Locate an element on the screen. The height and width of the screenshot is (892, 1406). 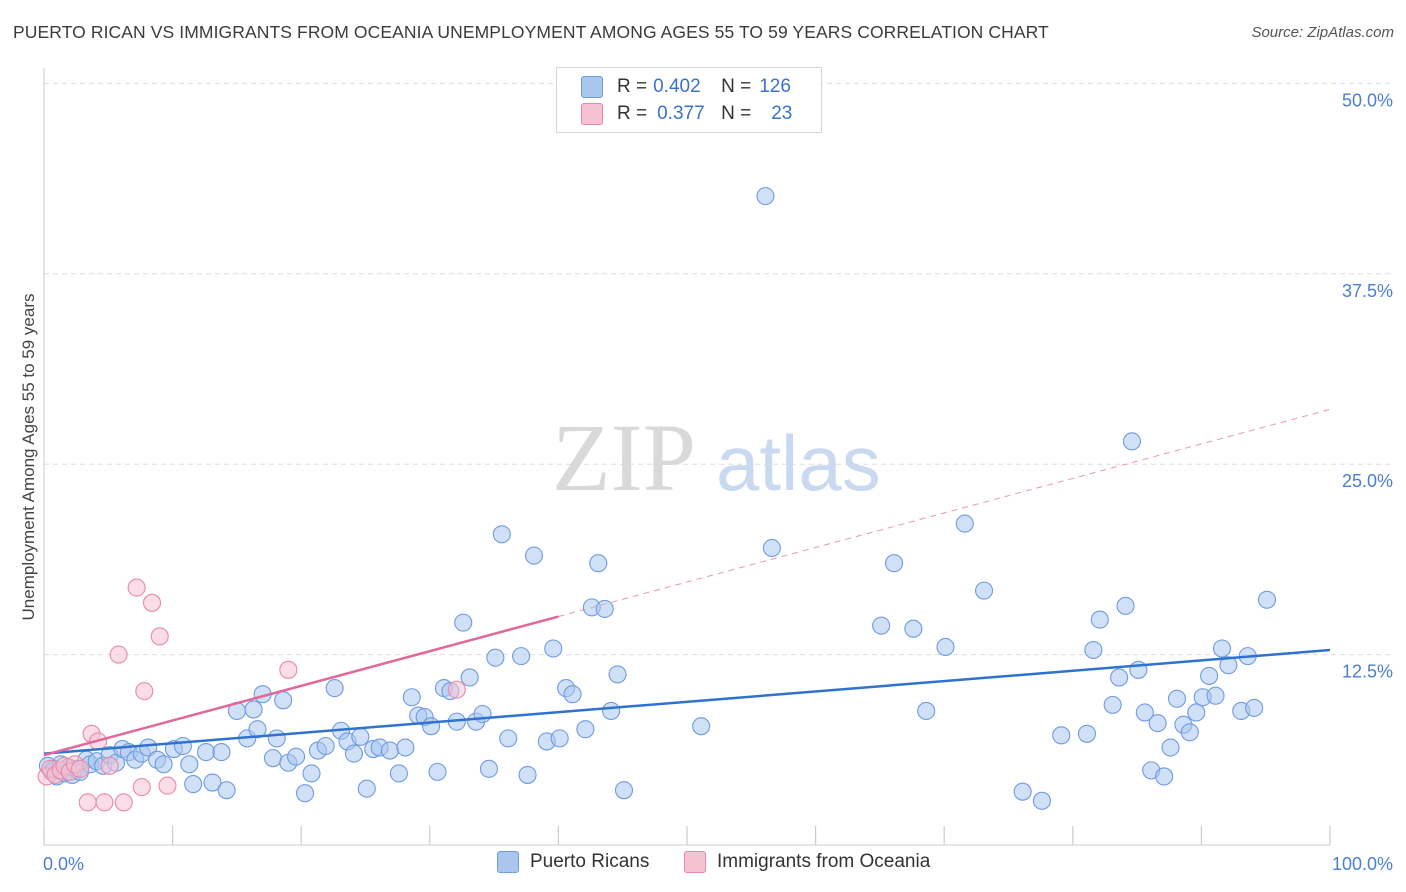
y-axis-label: Unemployment Among Ages 55 to 59 years is located at coordinates (28, 457).